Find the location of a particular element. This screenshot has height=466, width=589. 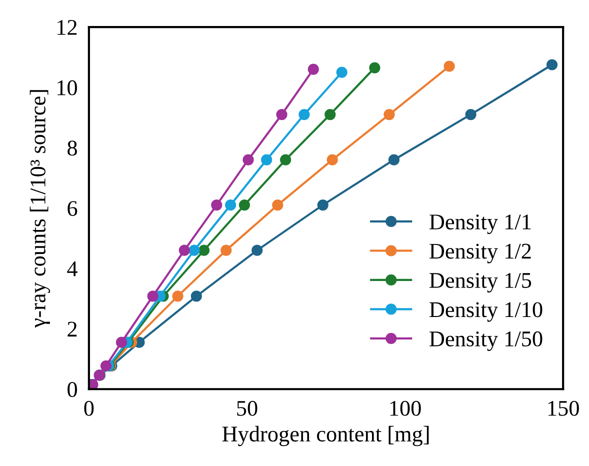

x-tick-label: 100 is located at coordinates (405, 408).